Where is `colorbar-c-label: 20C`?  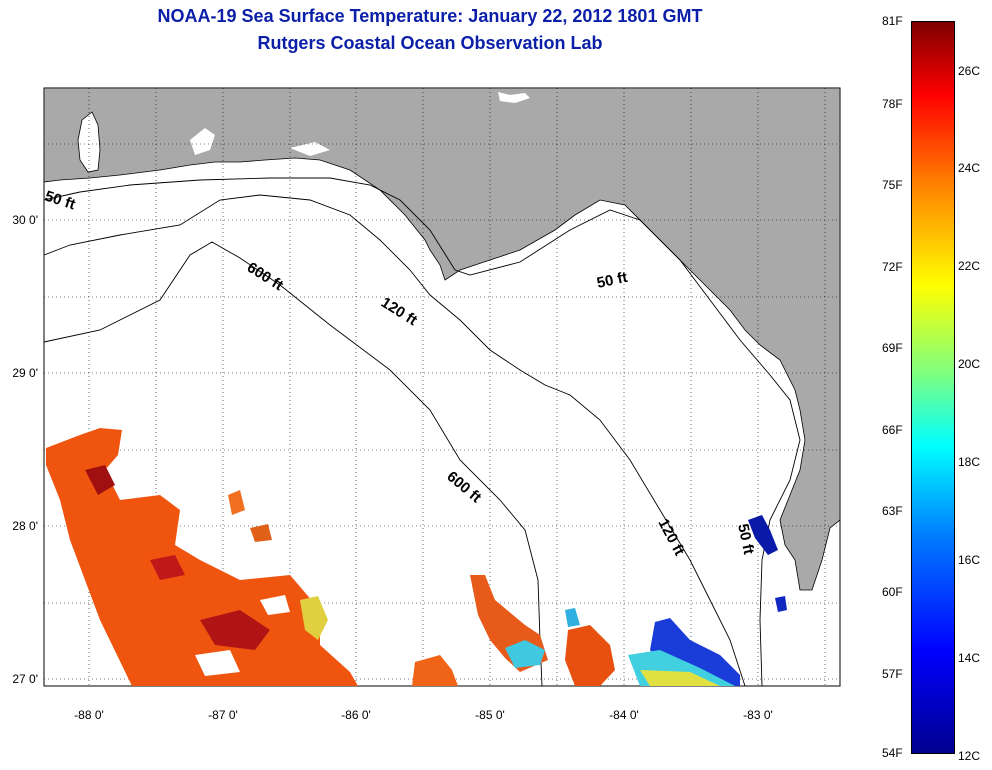 colorbar-c-label: 20C is located at coordinates (969, 364).